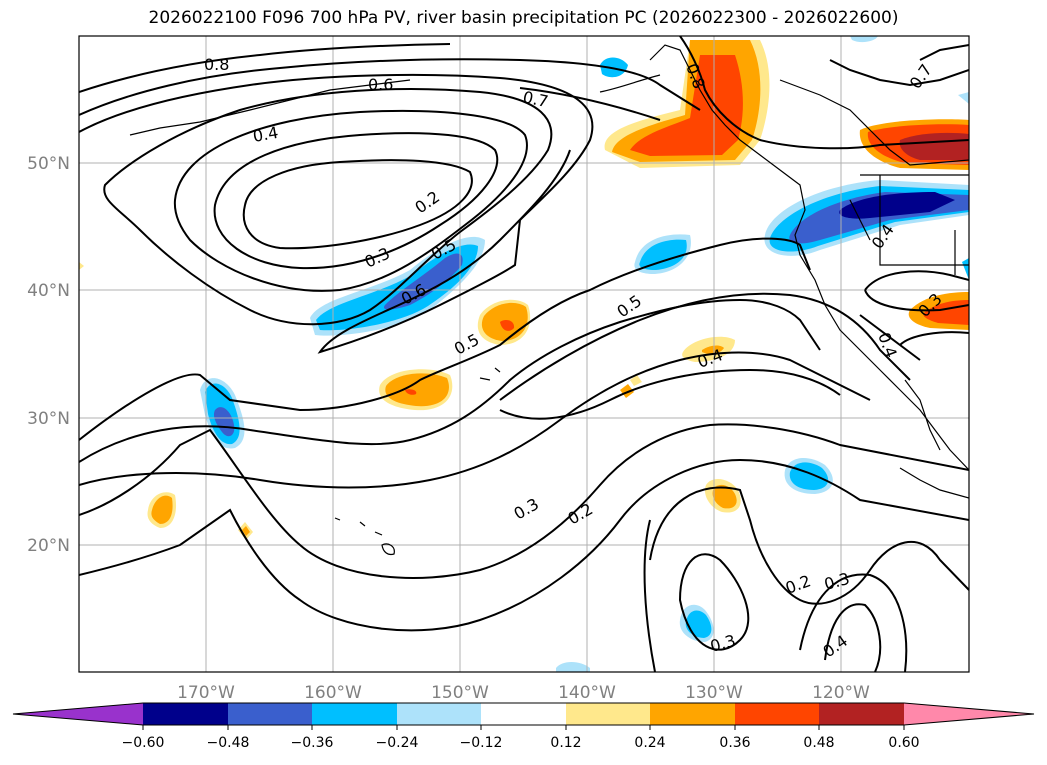  I want to click on contour-label: 0.7, so click(535, 99).